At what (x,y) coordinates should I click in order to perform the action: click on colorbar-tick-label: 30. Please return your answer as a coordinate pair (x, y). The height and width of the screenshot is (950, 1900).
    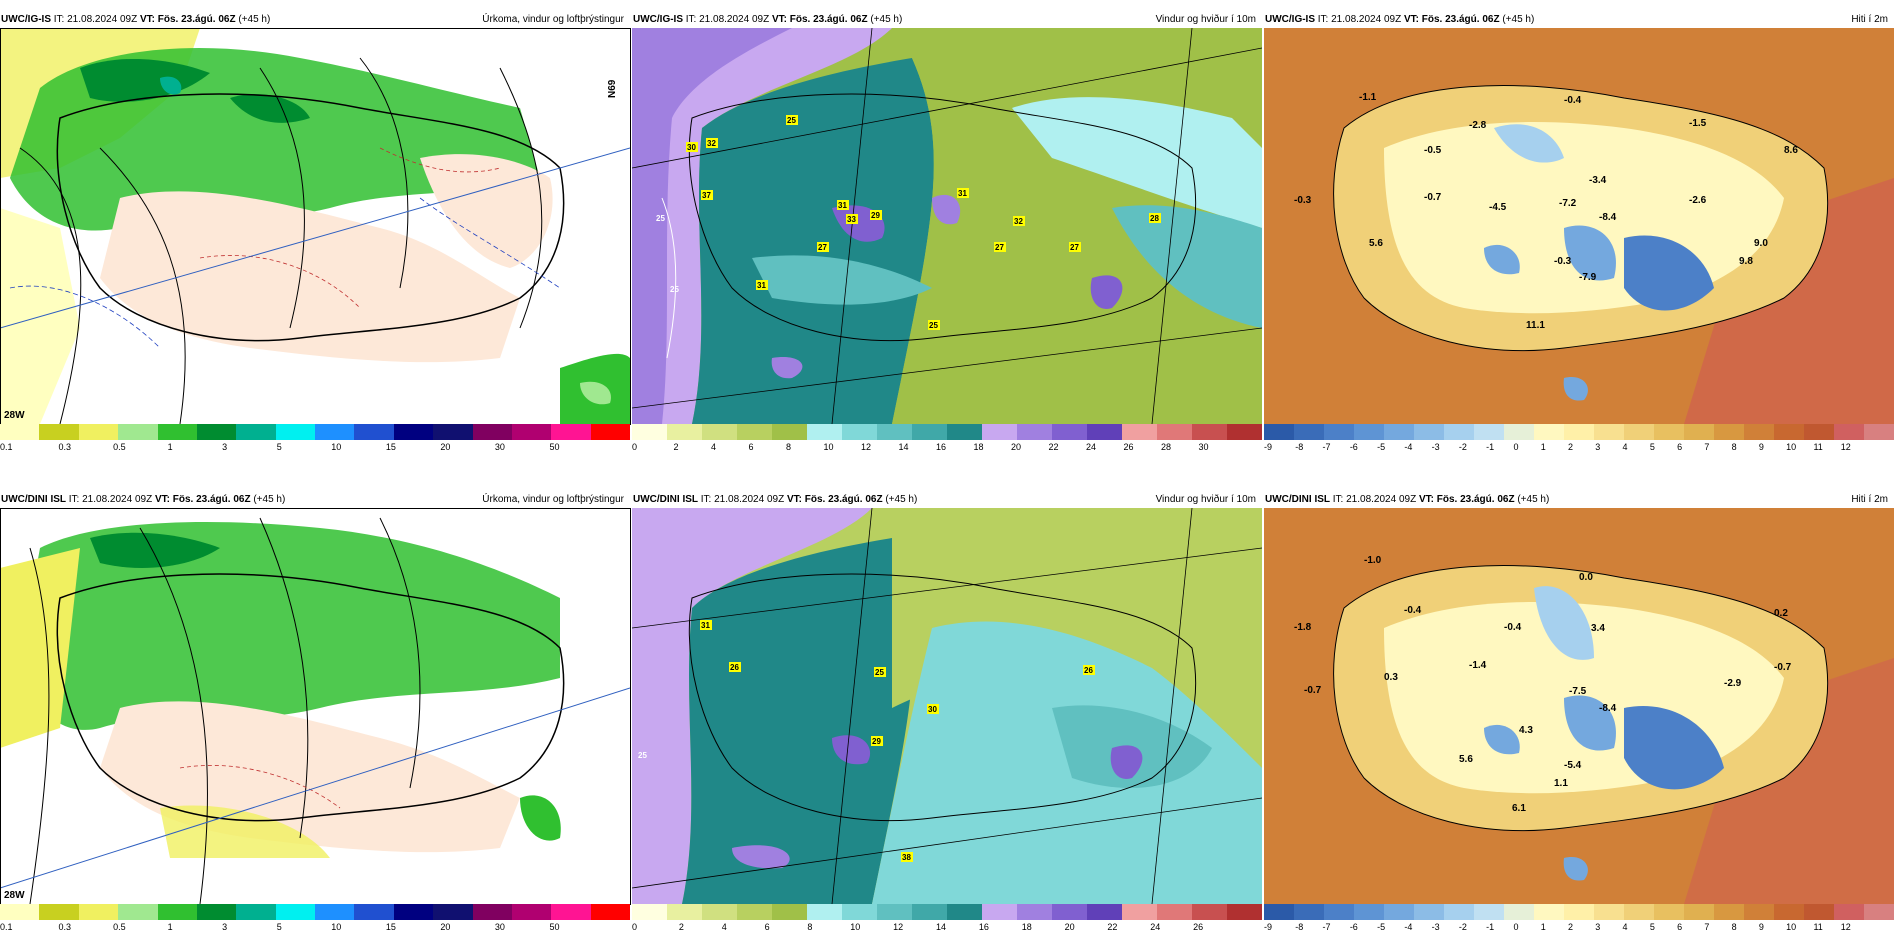
    Looking at the image, I should click on (499, 927).